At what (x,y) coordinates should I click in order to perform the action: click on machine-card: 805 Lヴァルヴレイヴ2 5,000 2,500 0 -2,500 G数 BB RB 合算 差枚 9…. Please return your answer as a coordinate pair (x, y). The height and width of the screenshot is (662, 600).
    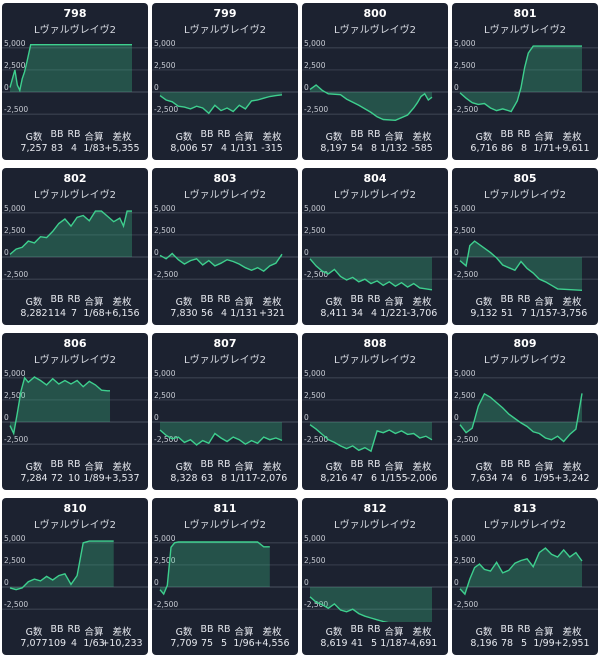
    Looking at the image, I should click on (525, 246).